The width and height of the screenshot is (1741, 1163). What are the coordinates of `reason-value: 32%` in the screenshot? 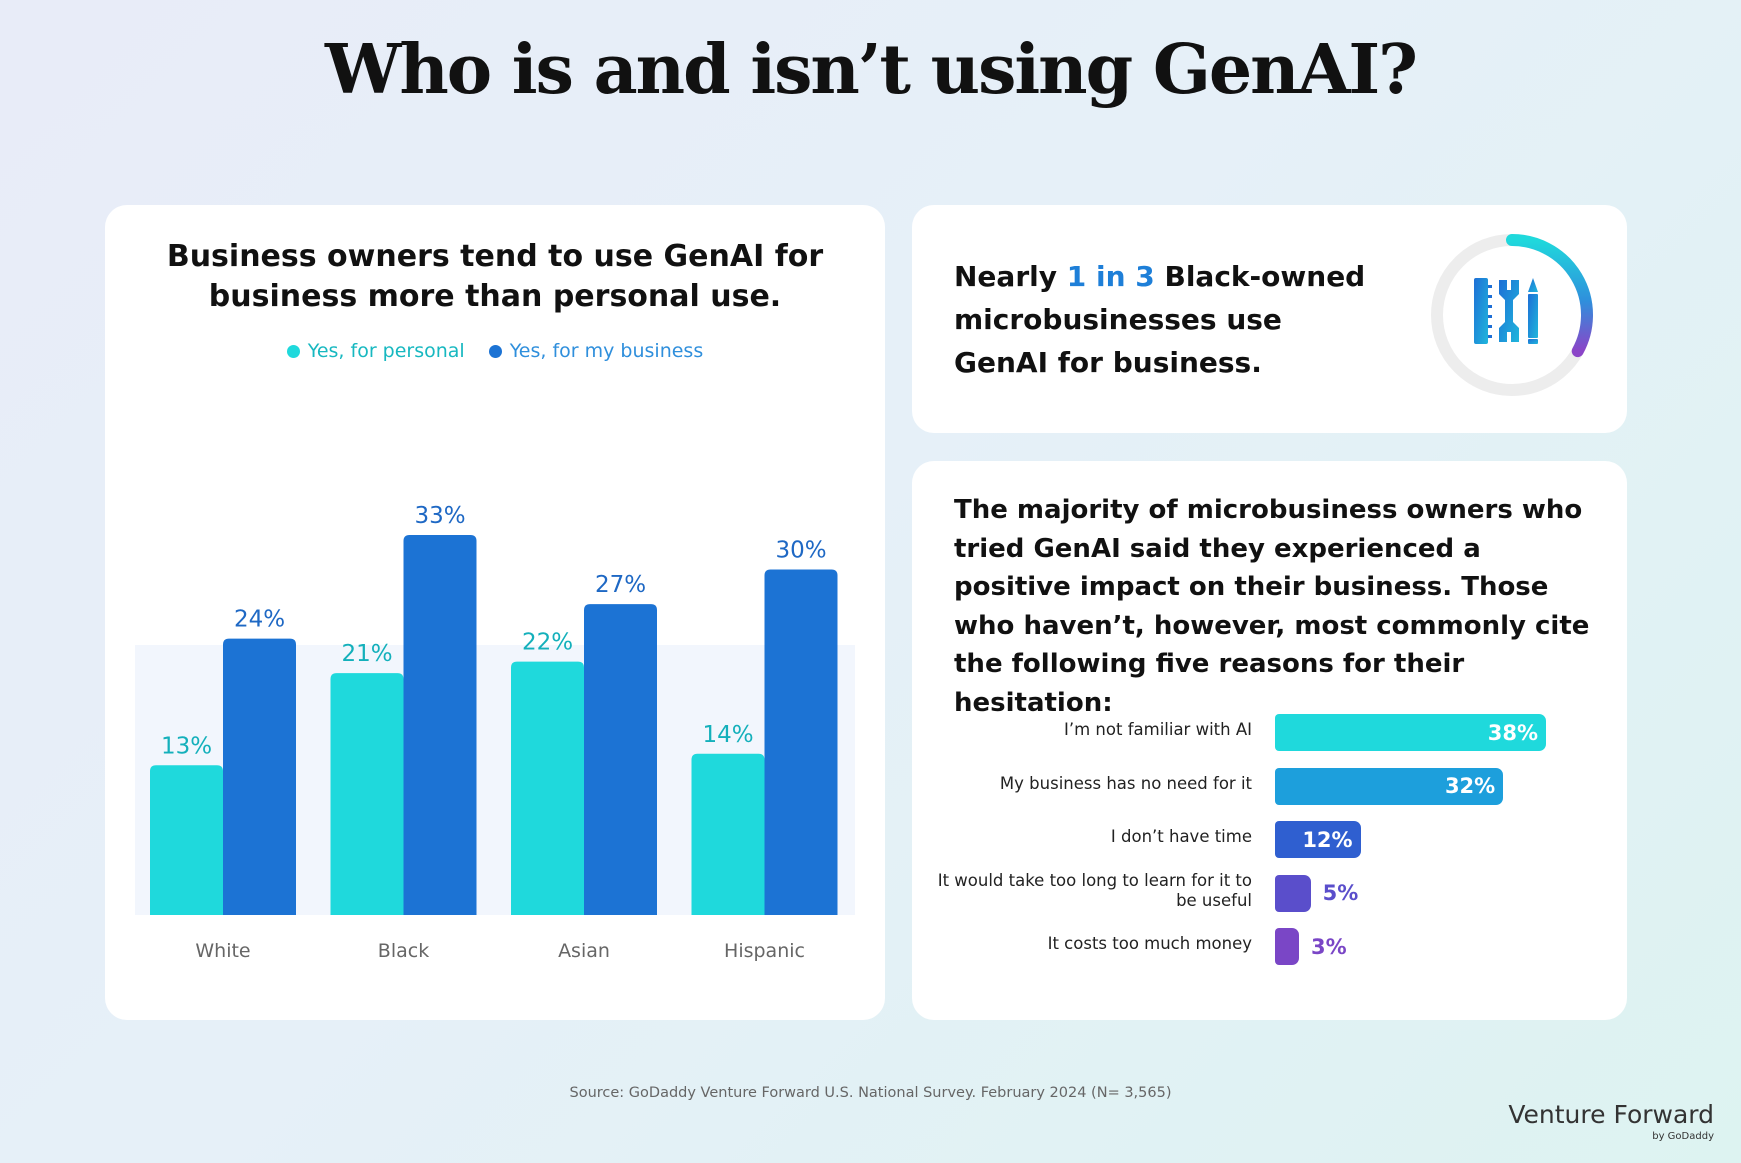 It's located at (1470, 786).